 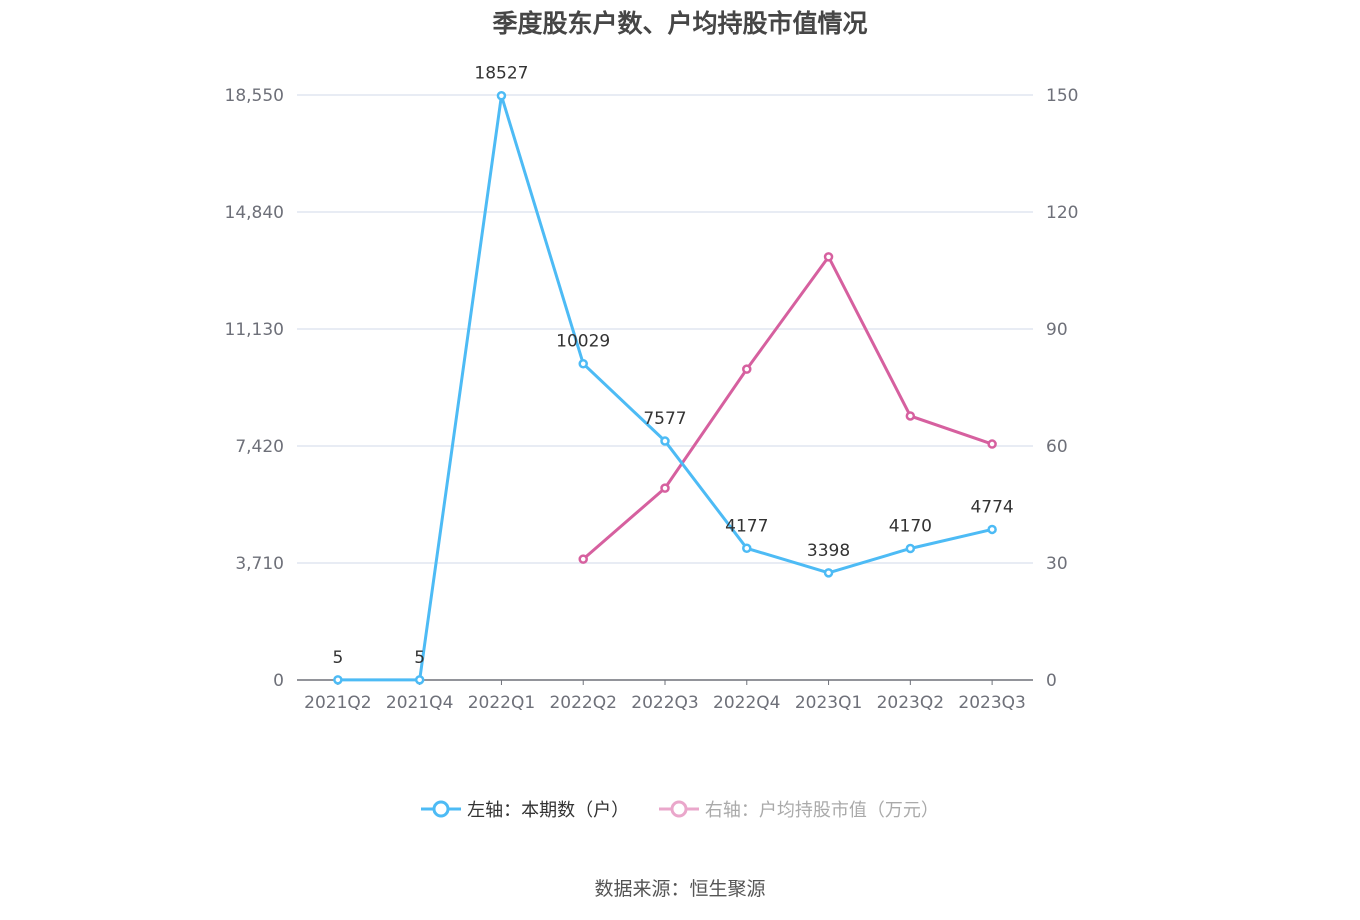 I want to click on x-axis-tick-label: 2023Q2, so click(x=910, y=703).